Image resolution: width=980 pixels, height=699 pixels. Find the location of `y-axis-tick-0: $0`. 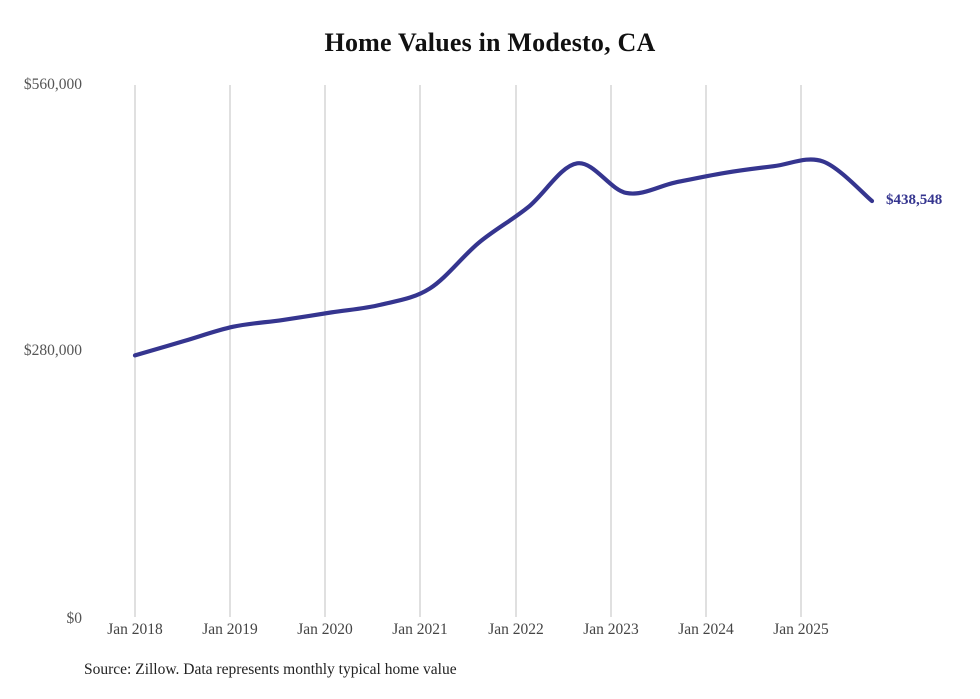

y-axis-tick-0: $0 is located at coordinates (74, 618).